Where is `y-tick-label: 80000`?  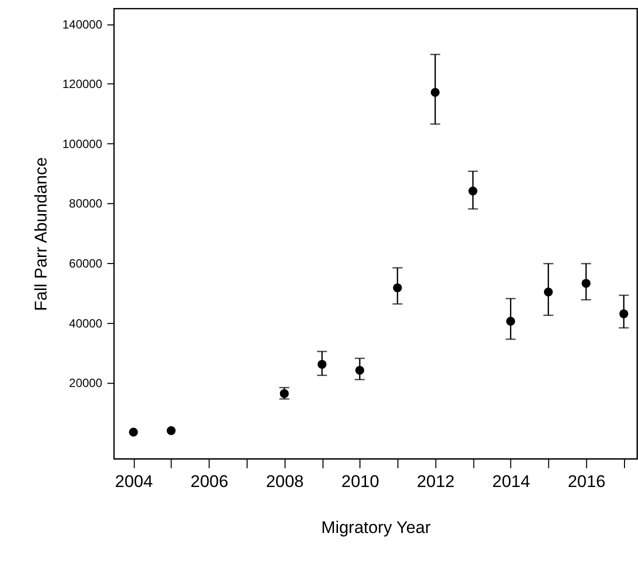
y-tick-label: 80000 is located at coordinates (86, 203).